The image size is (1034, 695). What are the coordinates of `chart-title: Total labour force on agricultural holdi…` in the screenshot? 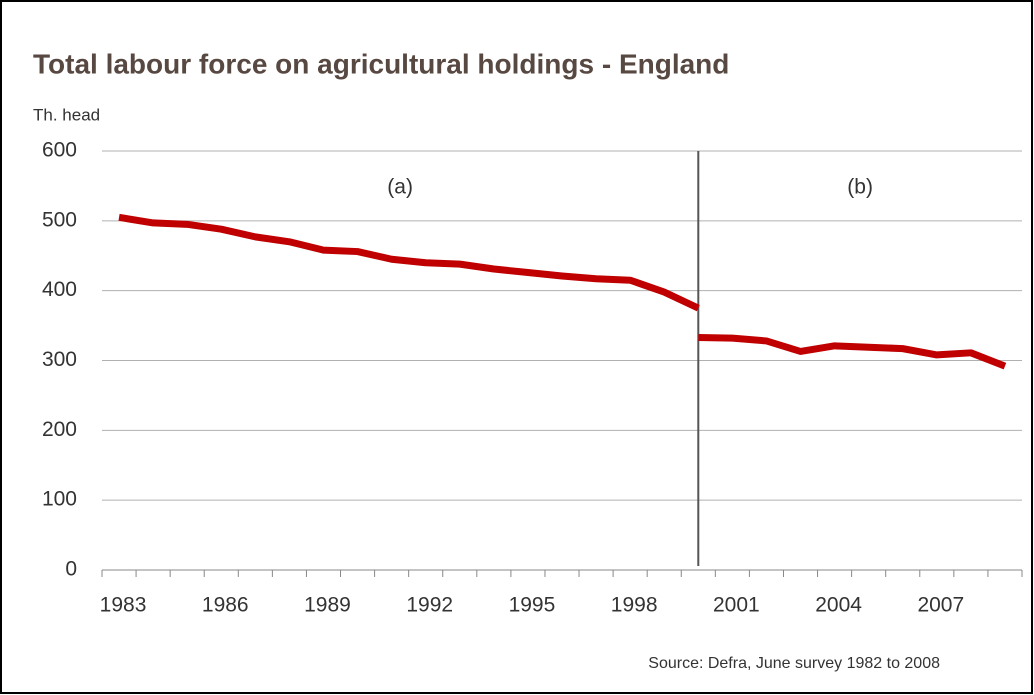 It's located at (381, 63).